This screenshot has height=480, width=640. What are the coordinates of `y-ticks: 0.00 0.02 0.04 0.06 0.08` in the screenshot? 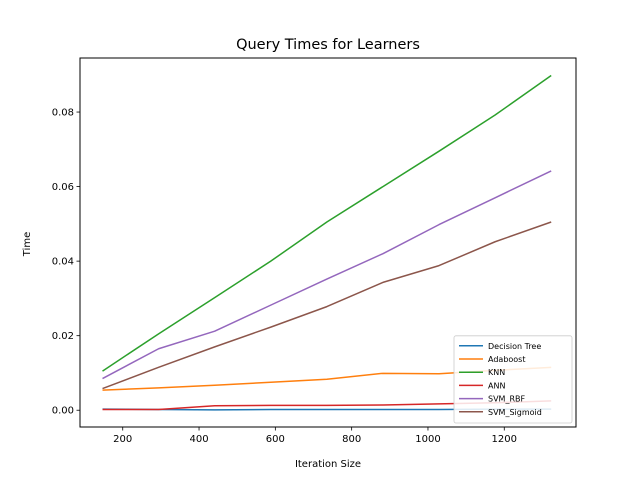 It's located at (66, 262).